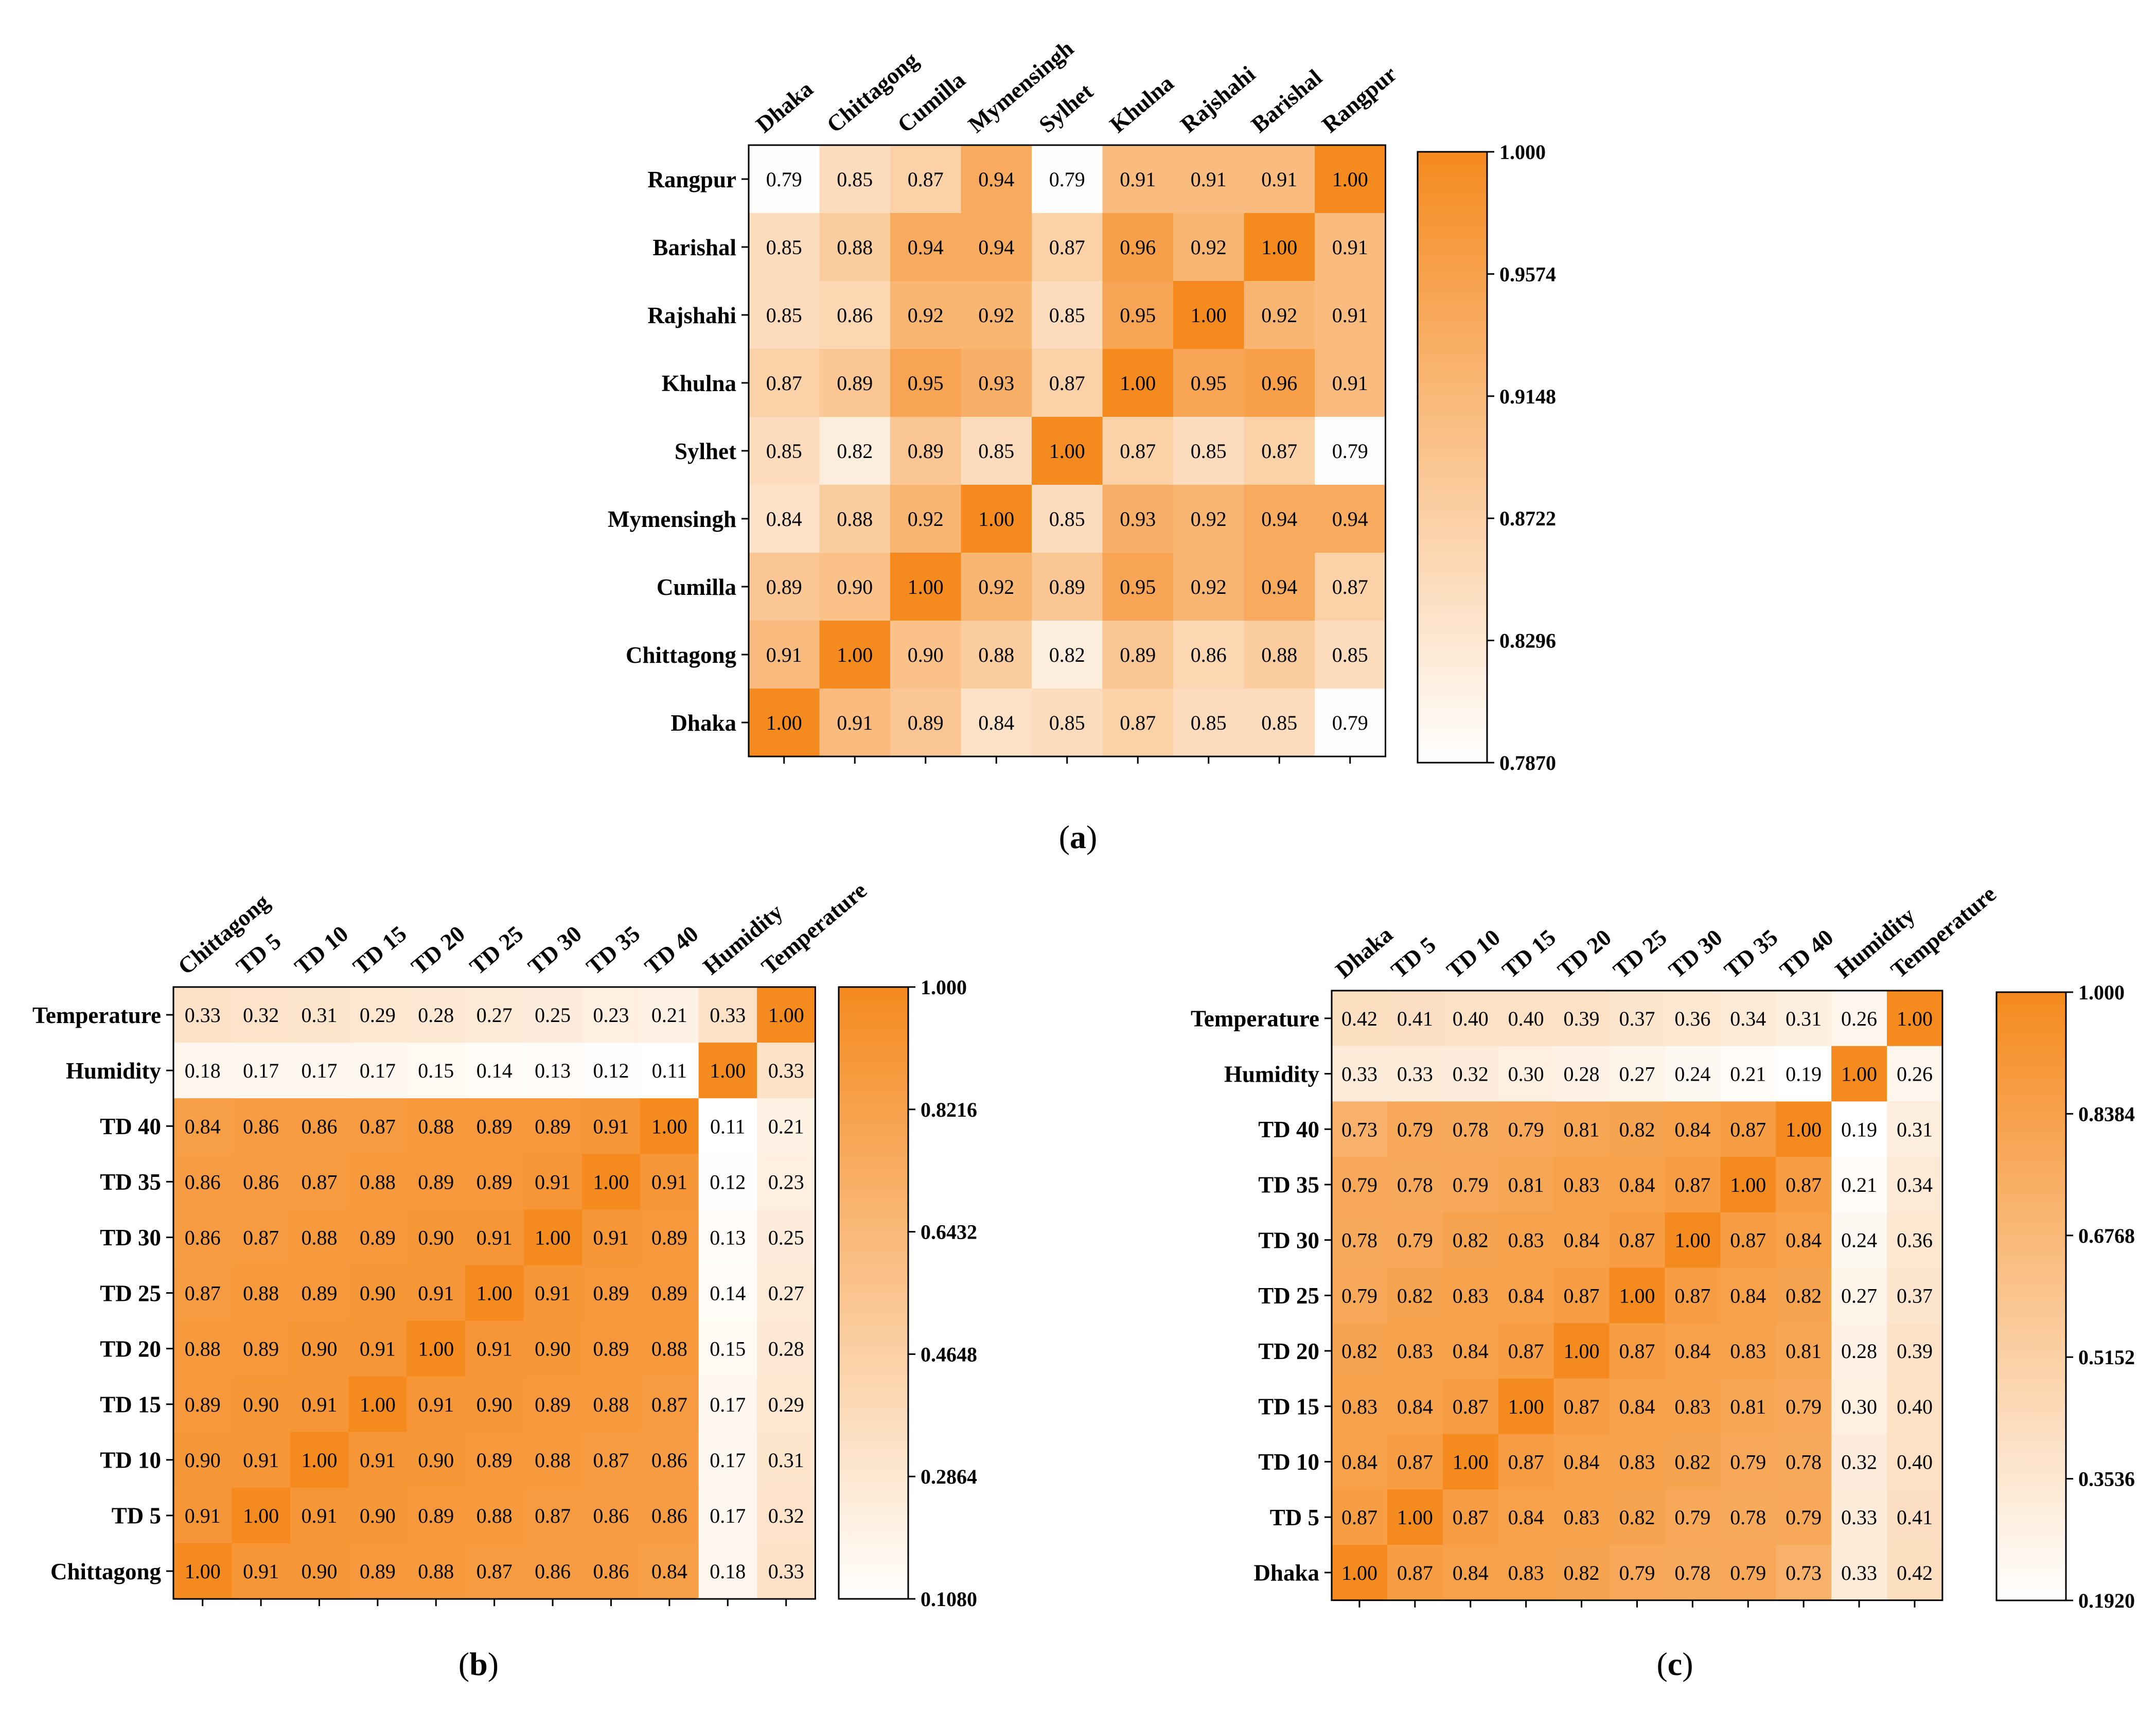 The height and width of the screenshot is (1709, 2156). I want to click on colorbar: 1.000 0.8384 0.6768 0.5152 0.3536 0.1920, so click(2065, 1296).